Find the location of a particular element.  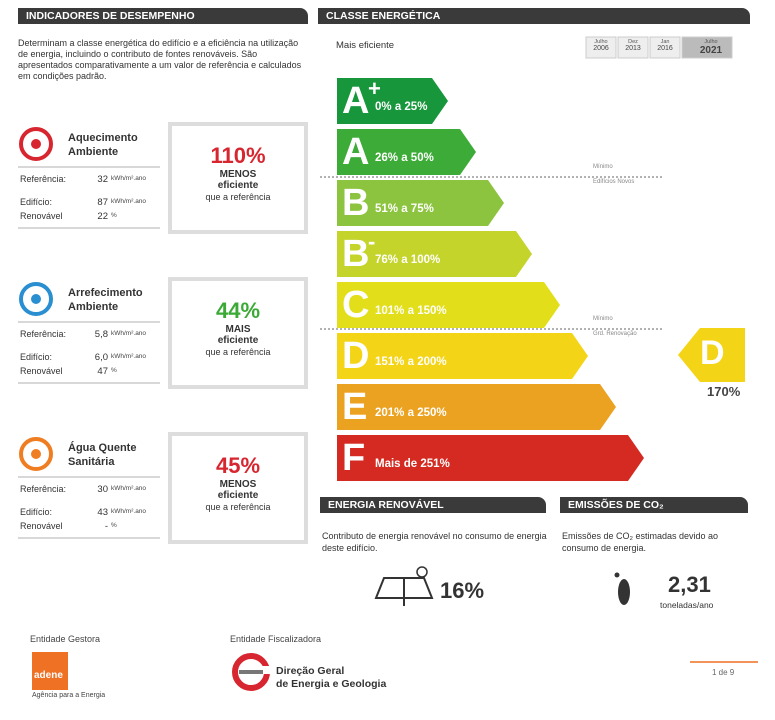

comparison: MAIS is located at coordinates (238, 329).